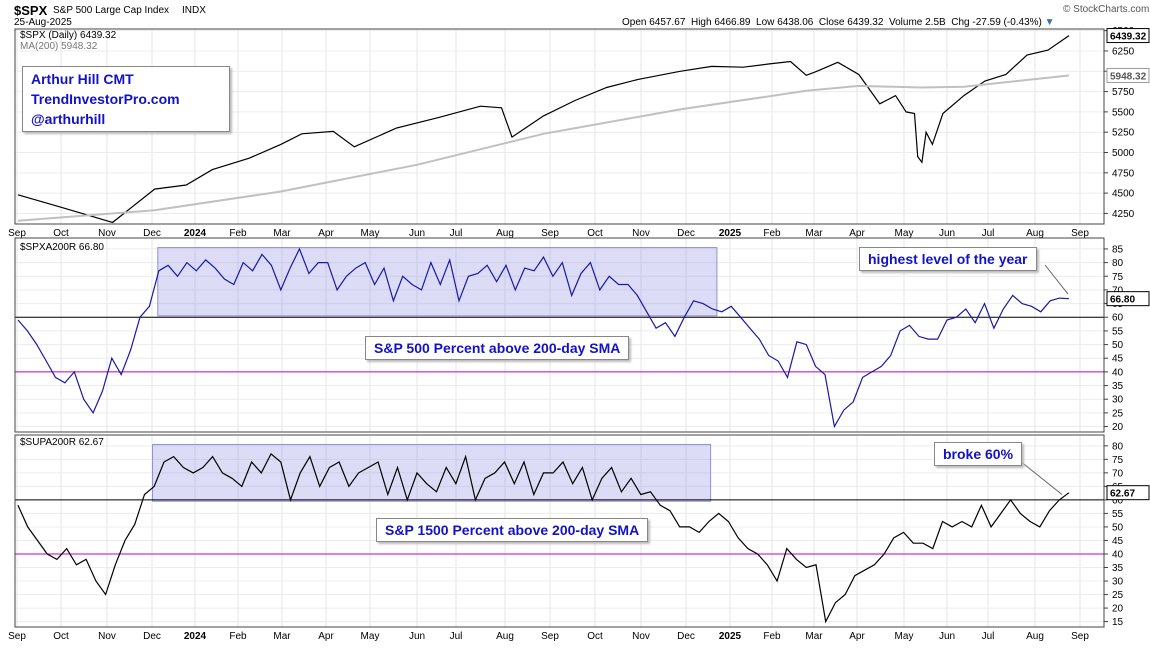  I want to click on y-tick-label: 5500, so click(1123, 112).